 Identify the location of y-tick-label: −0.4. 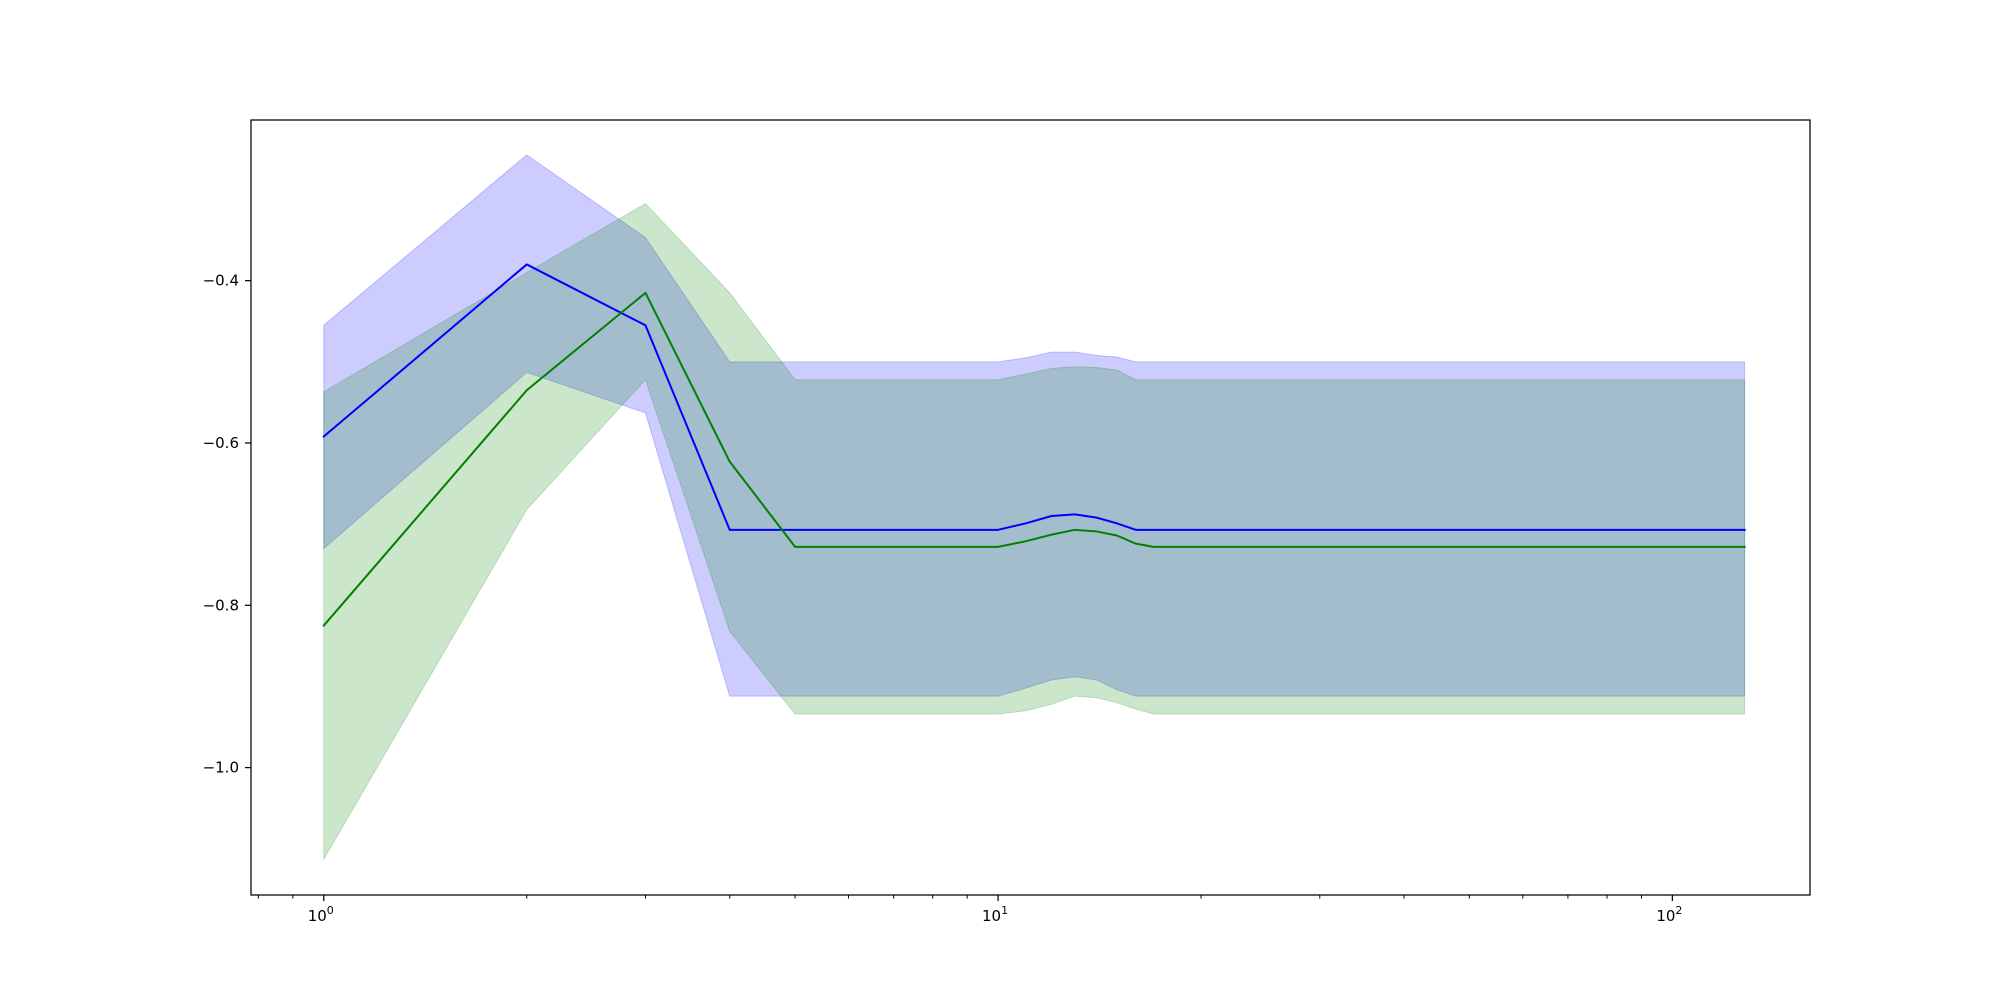
(221, 281).